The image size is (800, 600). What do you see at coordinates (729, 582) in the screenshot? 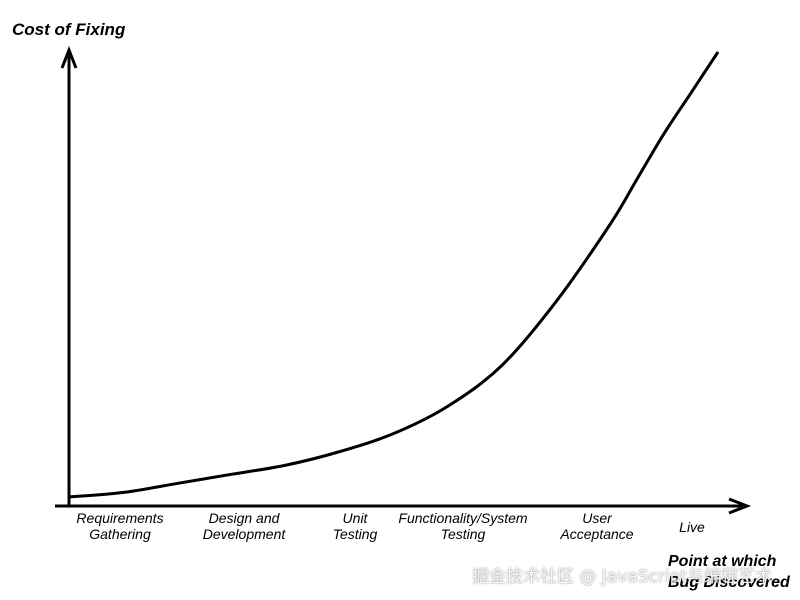
I see `x-axis-label-line: Bug Discovered` at bounding box center [729, 582].